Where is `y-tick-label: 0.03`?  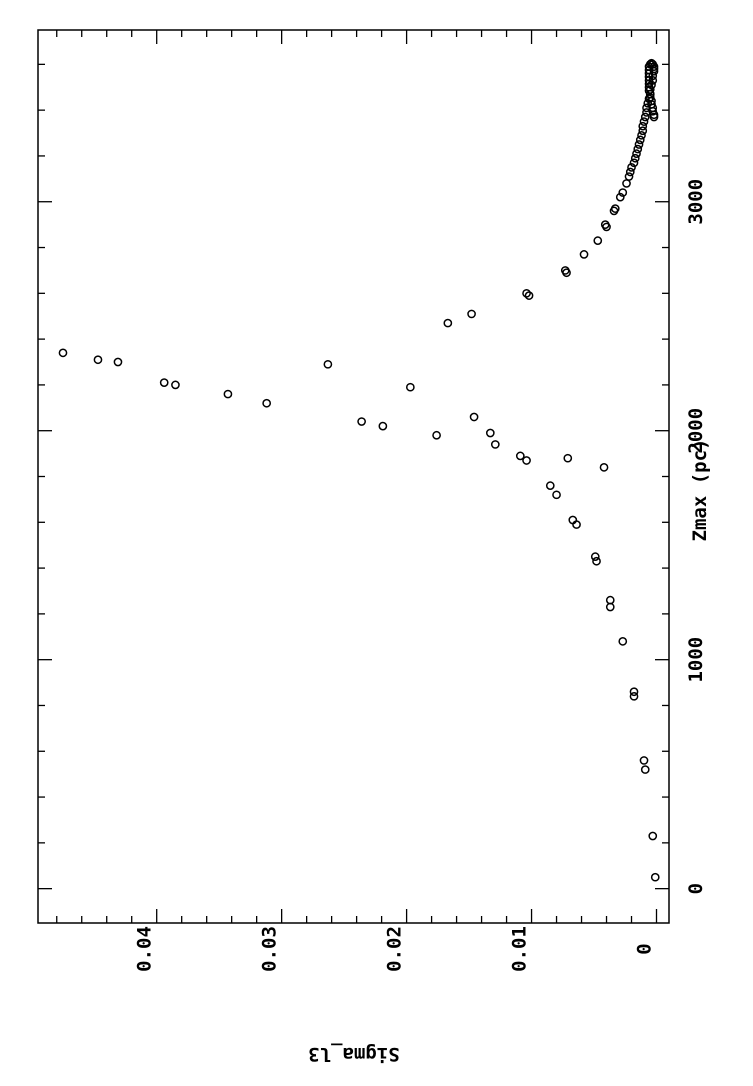 y-tick-label: 0.03 is located at coordinates (270, 949).